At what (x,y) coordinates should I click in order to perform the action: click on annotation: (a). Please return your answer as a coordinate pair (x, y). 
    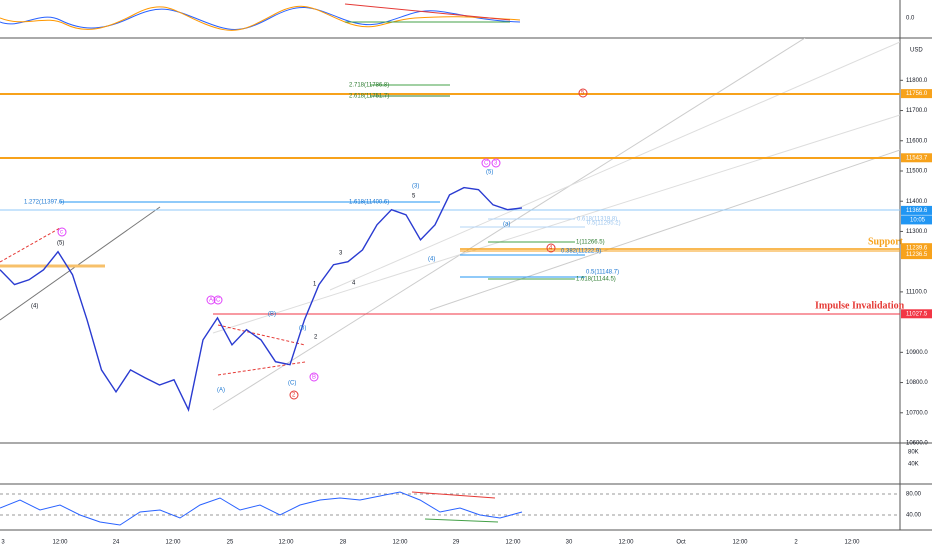
    Looking at the image, I should click on (506, 225).